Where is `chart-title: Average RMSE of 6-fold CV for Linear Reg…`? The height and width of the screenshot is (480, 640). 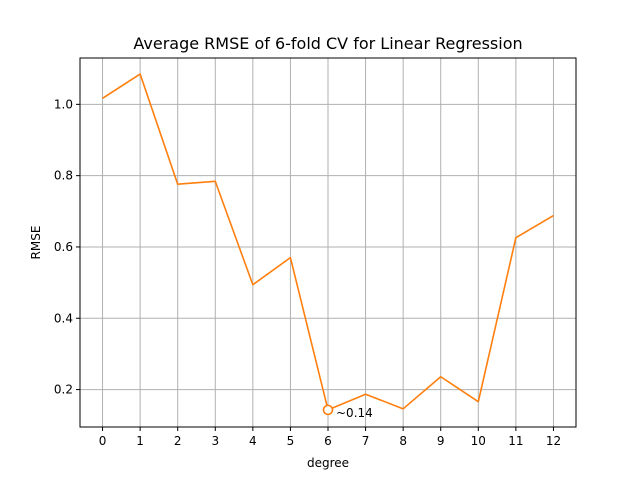
chart-title: Average RMSE of 6-fold CV for Linear Reg… is located at coordinates (327, 43).